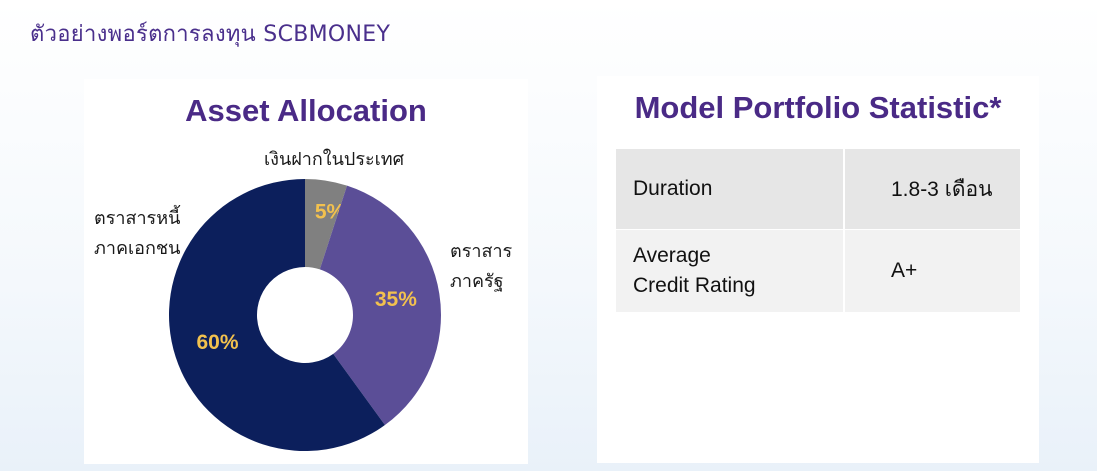 This screenshot has width=1097, height=471. I want to click on slice-label-deposit: เงินฝากในประเทศ, so click(334, 160).